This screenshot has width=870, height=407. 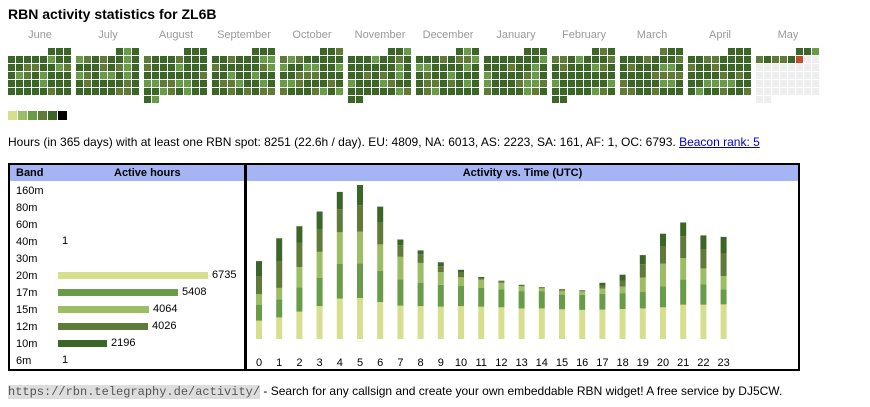 What do you see at coordinates (32, 115) in the screenshot?
I see `legend-swatch` at bounding box center [32, 115].